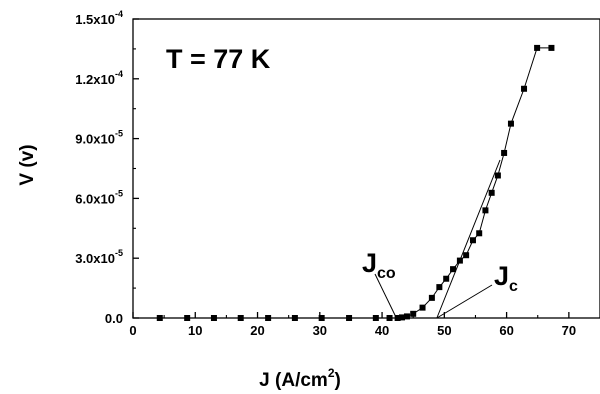 The image size is (600, 394). Describe the element at coordinates (132, 330) in the screenshot. I see `x-tick-label: 0` at that location.